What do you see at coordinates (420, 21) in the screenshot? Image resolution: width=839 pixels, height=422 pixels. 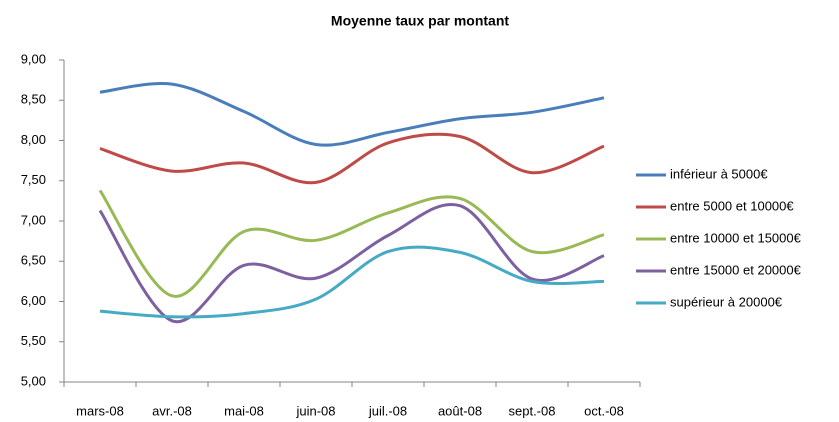 I see `chart-title: Moyenne taux par montant` at bounding box center [420, 21].